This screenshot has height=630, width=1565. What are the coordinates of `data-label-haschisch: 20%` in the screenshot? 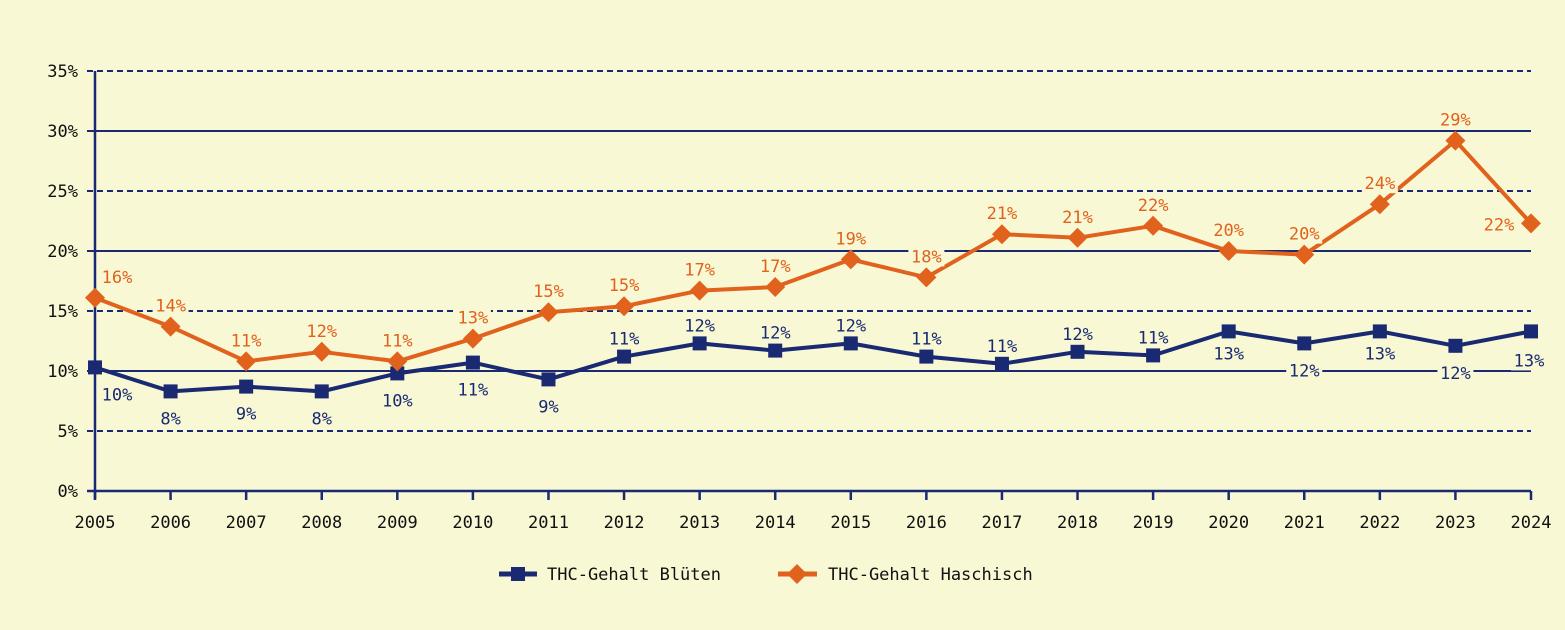 It's located at (1228, 231).